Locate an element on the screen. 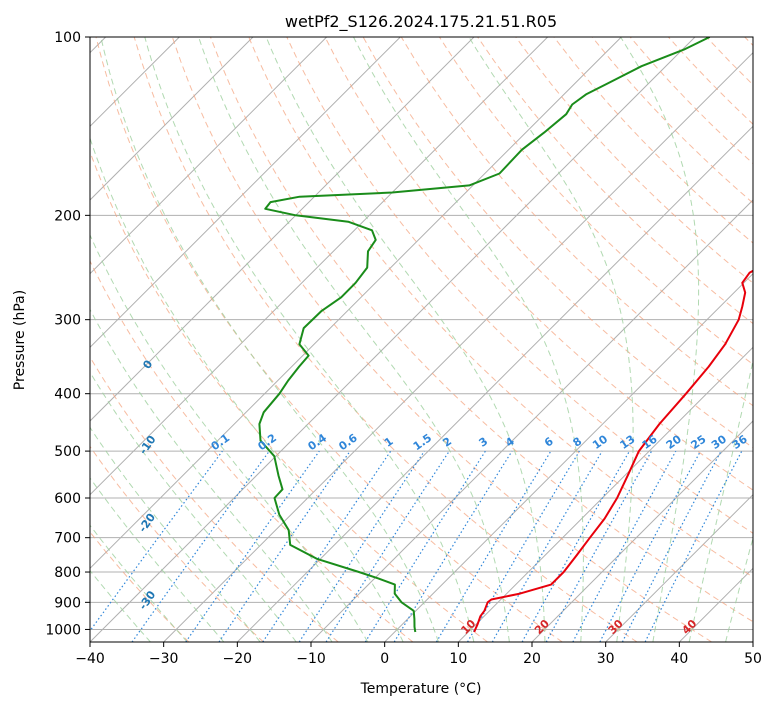 The width and height of the screenshot is (775, 708). x-tick-label: −20 is located at coordinates (238, 659).